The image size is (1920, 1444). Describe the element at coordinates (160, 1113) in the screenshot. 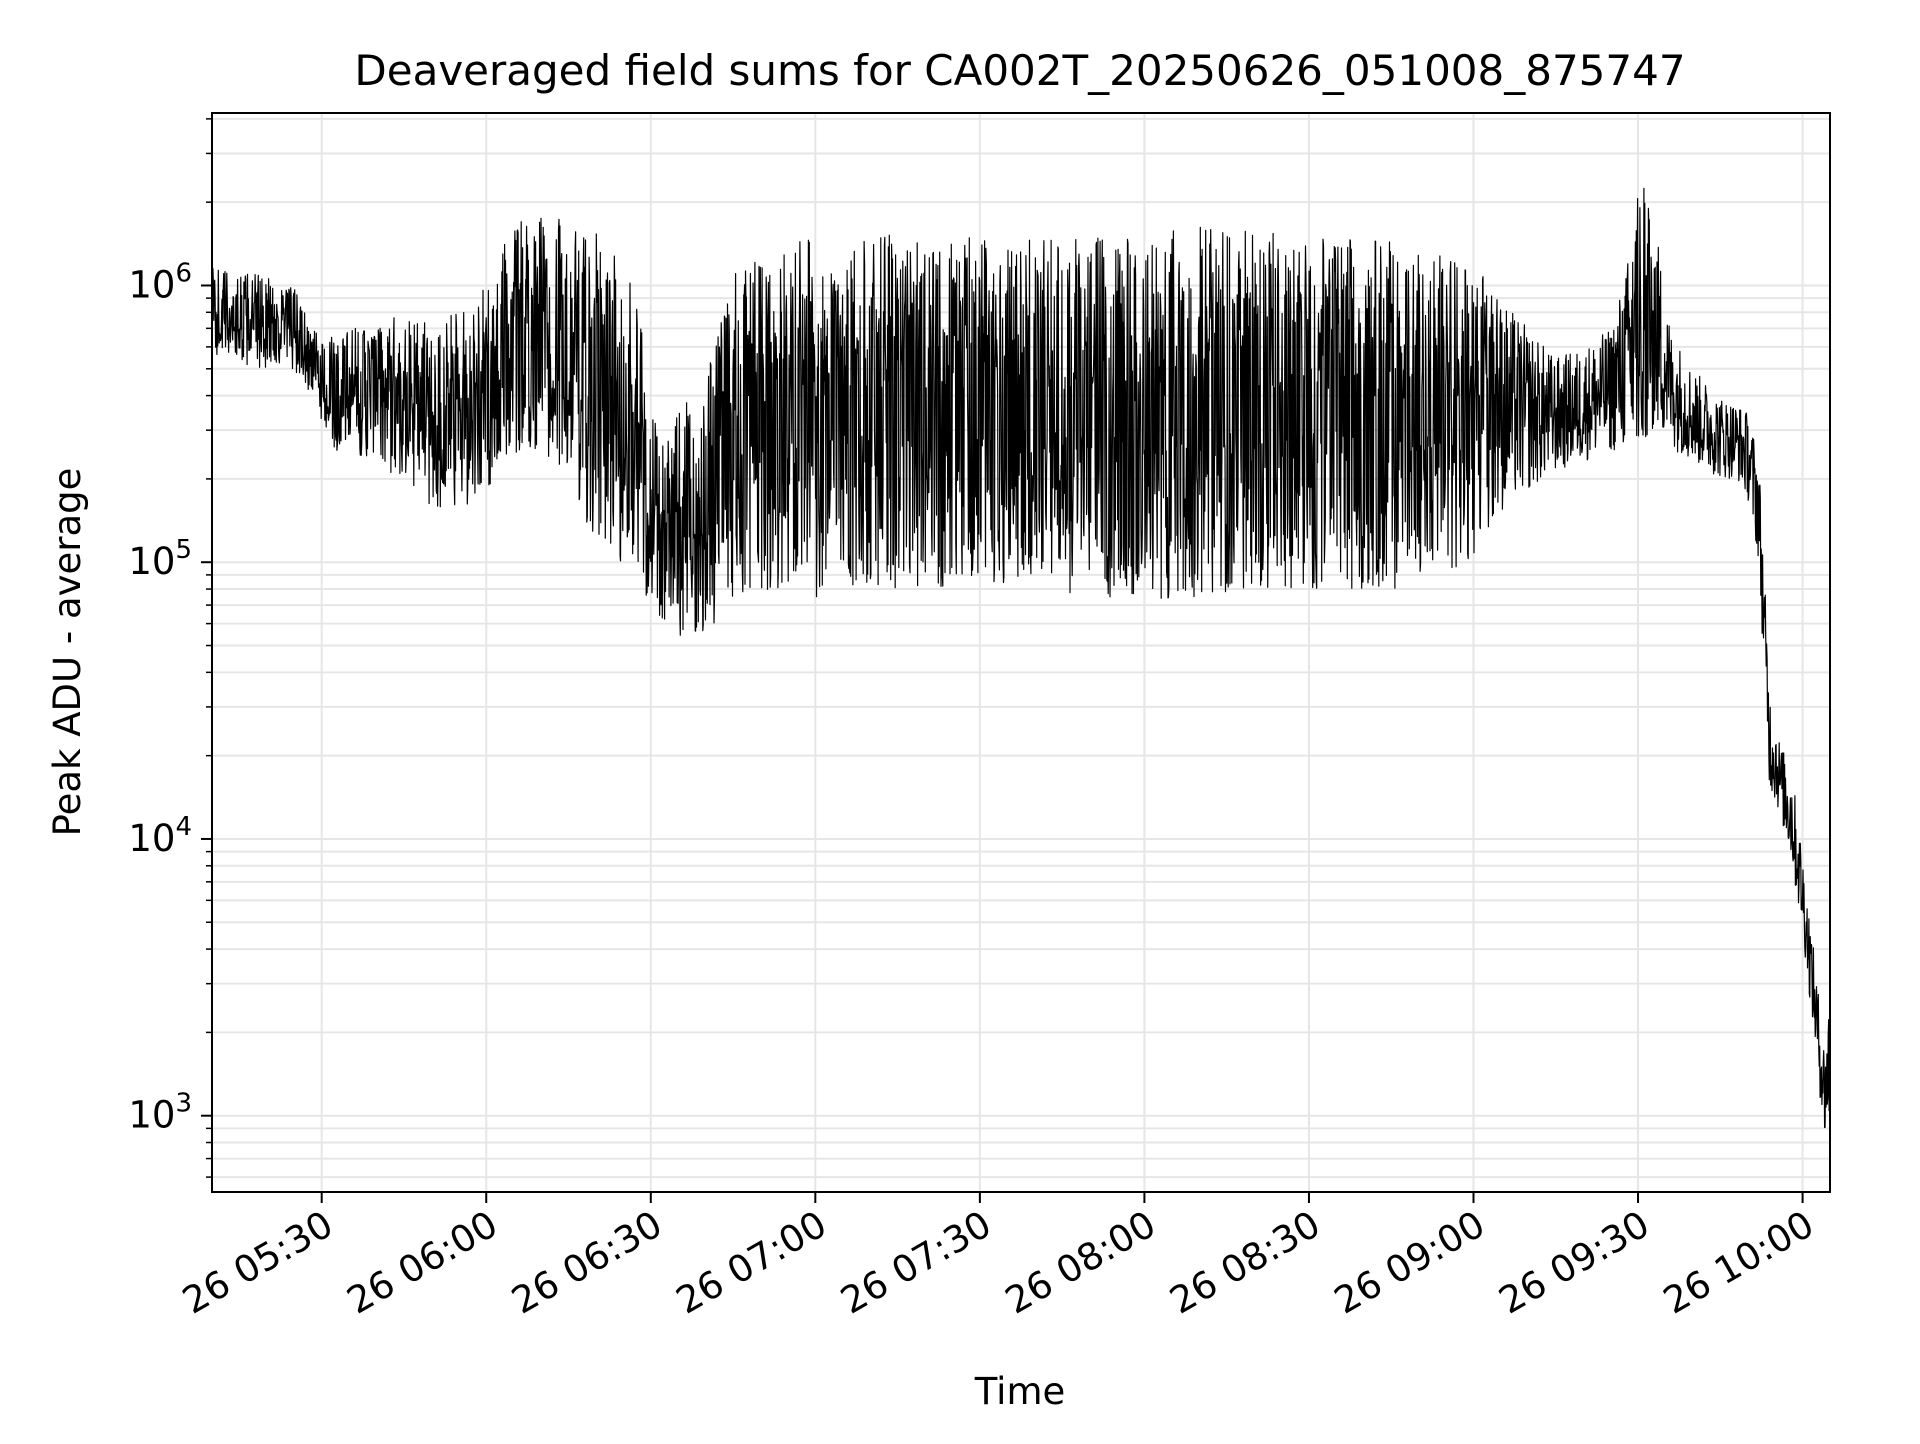

I see `y-tick-label: 103` at that location.